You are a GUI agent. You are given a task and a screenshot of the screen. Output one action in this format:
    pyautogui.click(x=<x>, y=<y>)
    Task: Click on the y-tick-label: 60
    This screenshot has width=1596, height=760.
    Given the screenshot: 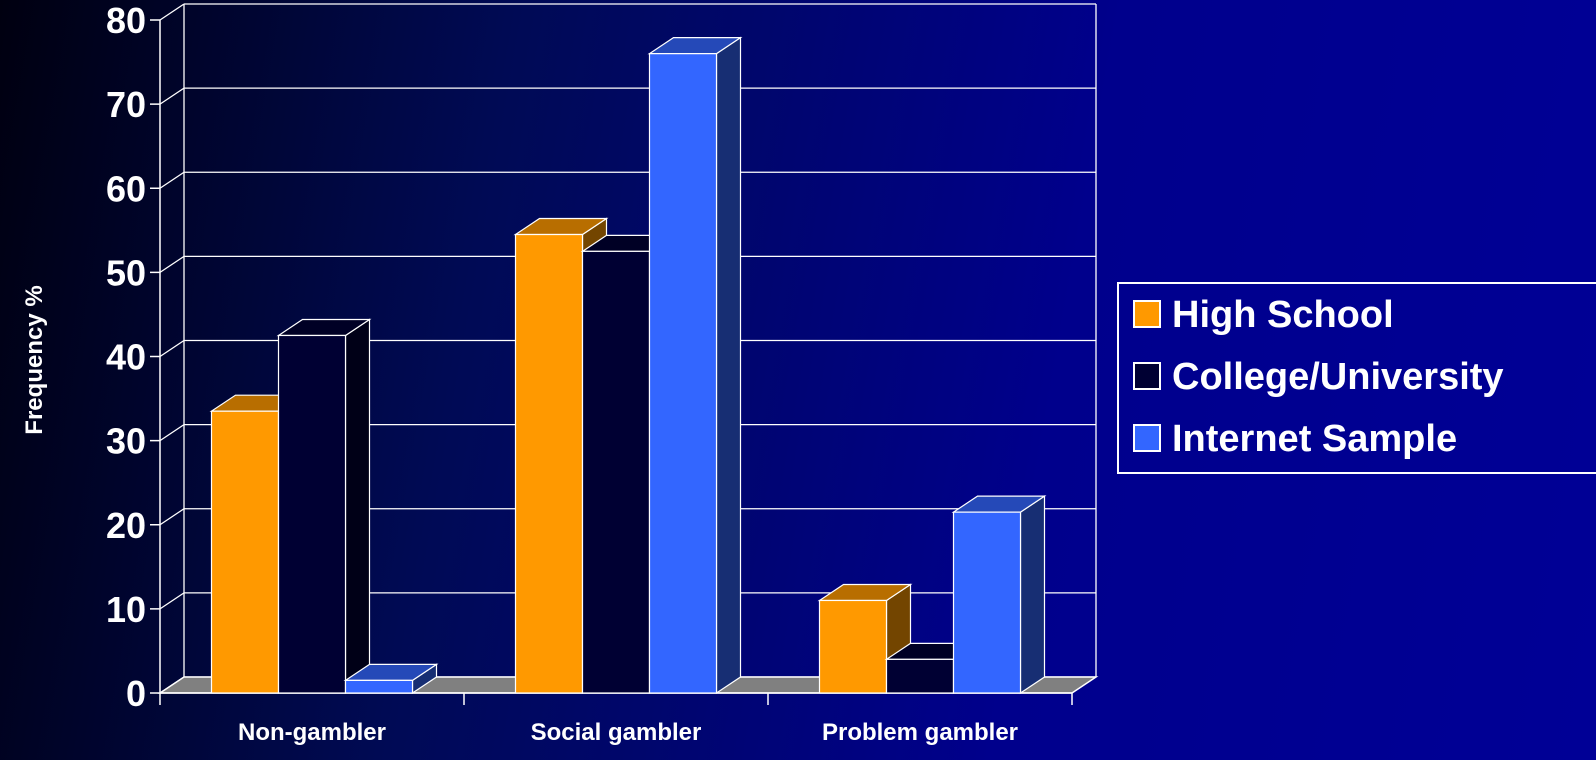 What is the action you would take?
    pyautogui.click(x=126, y=188)
    